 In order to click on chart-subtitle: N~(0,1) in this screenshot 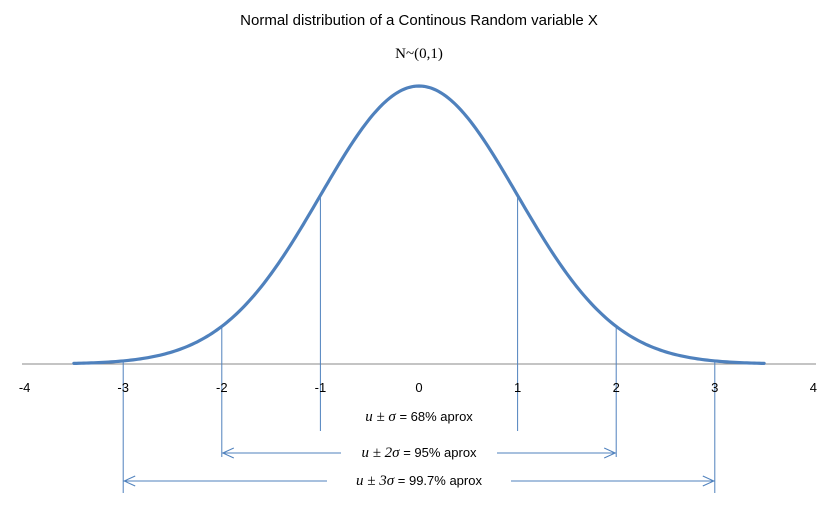, I will do `click(419, 54)`.